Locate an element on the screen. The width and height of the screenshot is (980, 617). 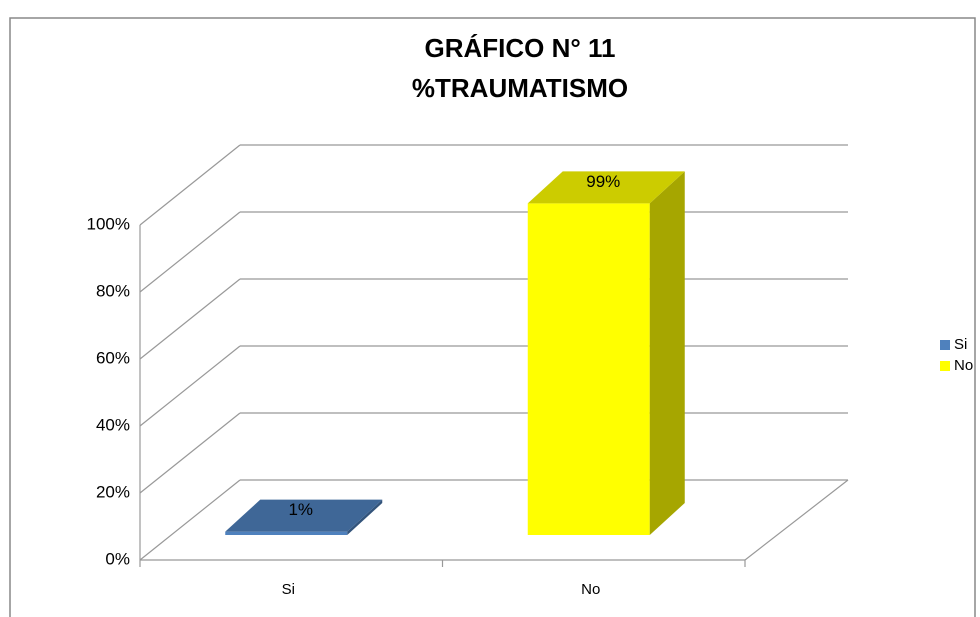
legend-label: No is located at coordinates (963, 365).